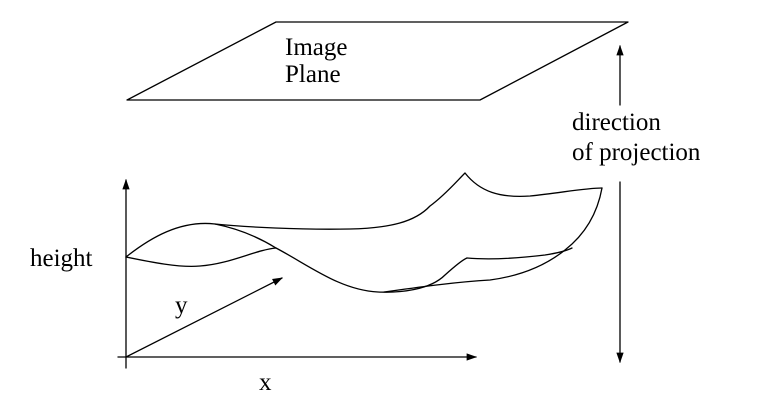 This screenshot has height=414, width=765. I want to click on height-axis-label: height, so click(61, 258).